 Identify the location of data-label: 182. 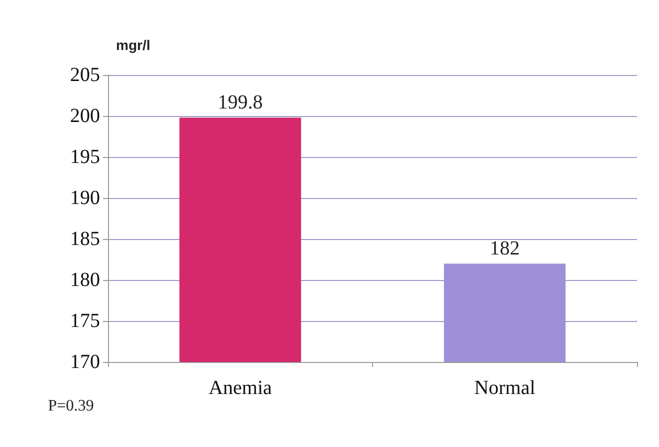
(505, 249).